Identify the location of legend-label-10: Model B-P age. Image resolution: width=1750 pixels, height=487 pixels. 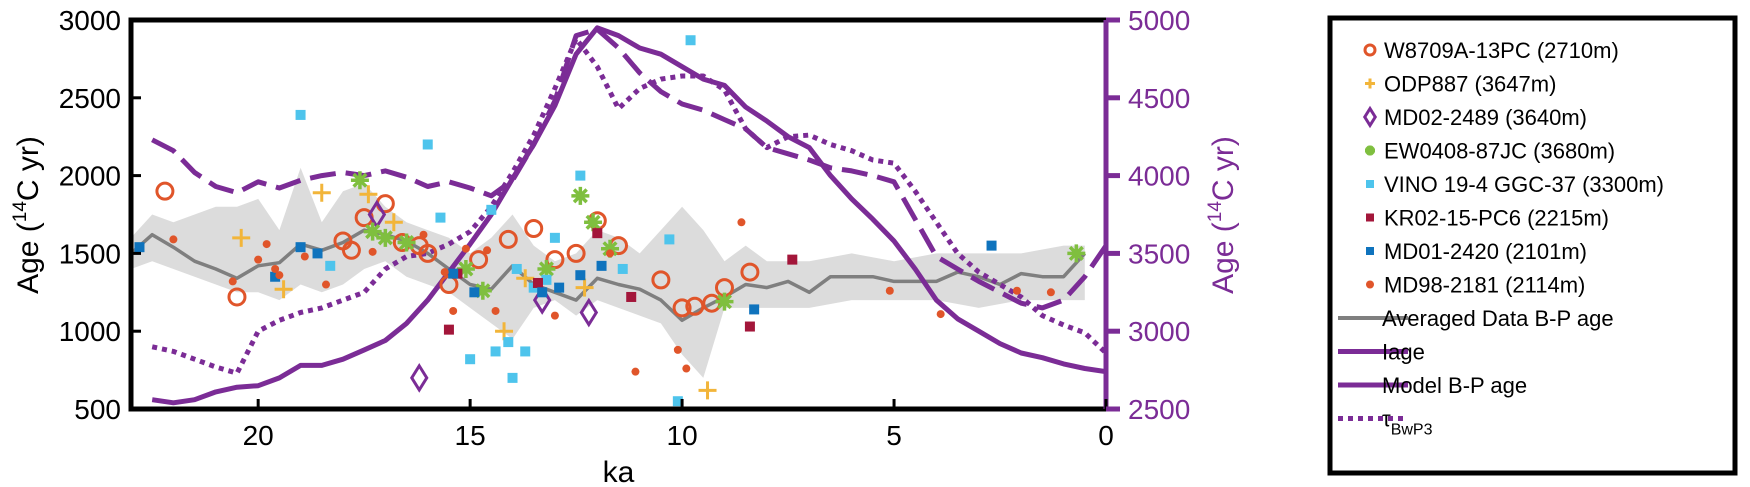
(1454, 385).